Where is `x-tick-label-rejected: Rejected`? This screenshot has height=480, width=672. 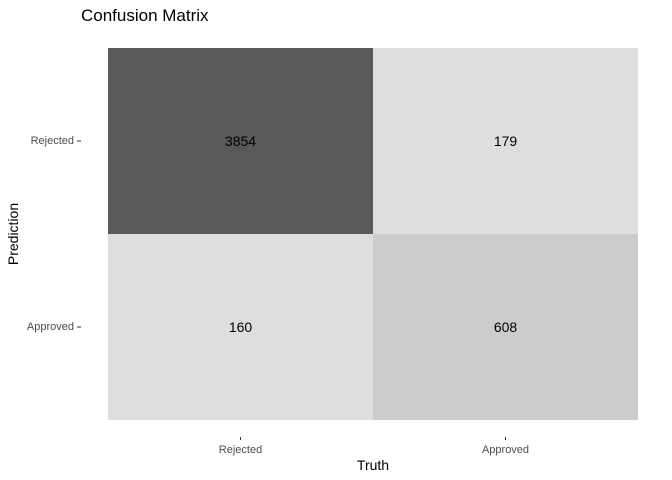 x-tick-label-rejected: Rejected is located at coordinates (240, 450).